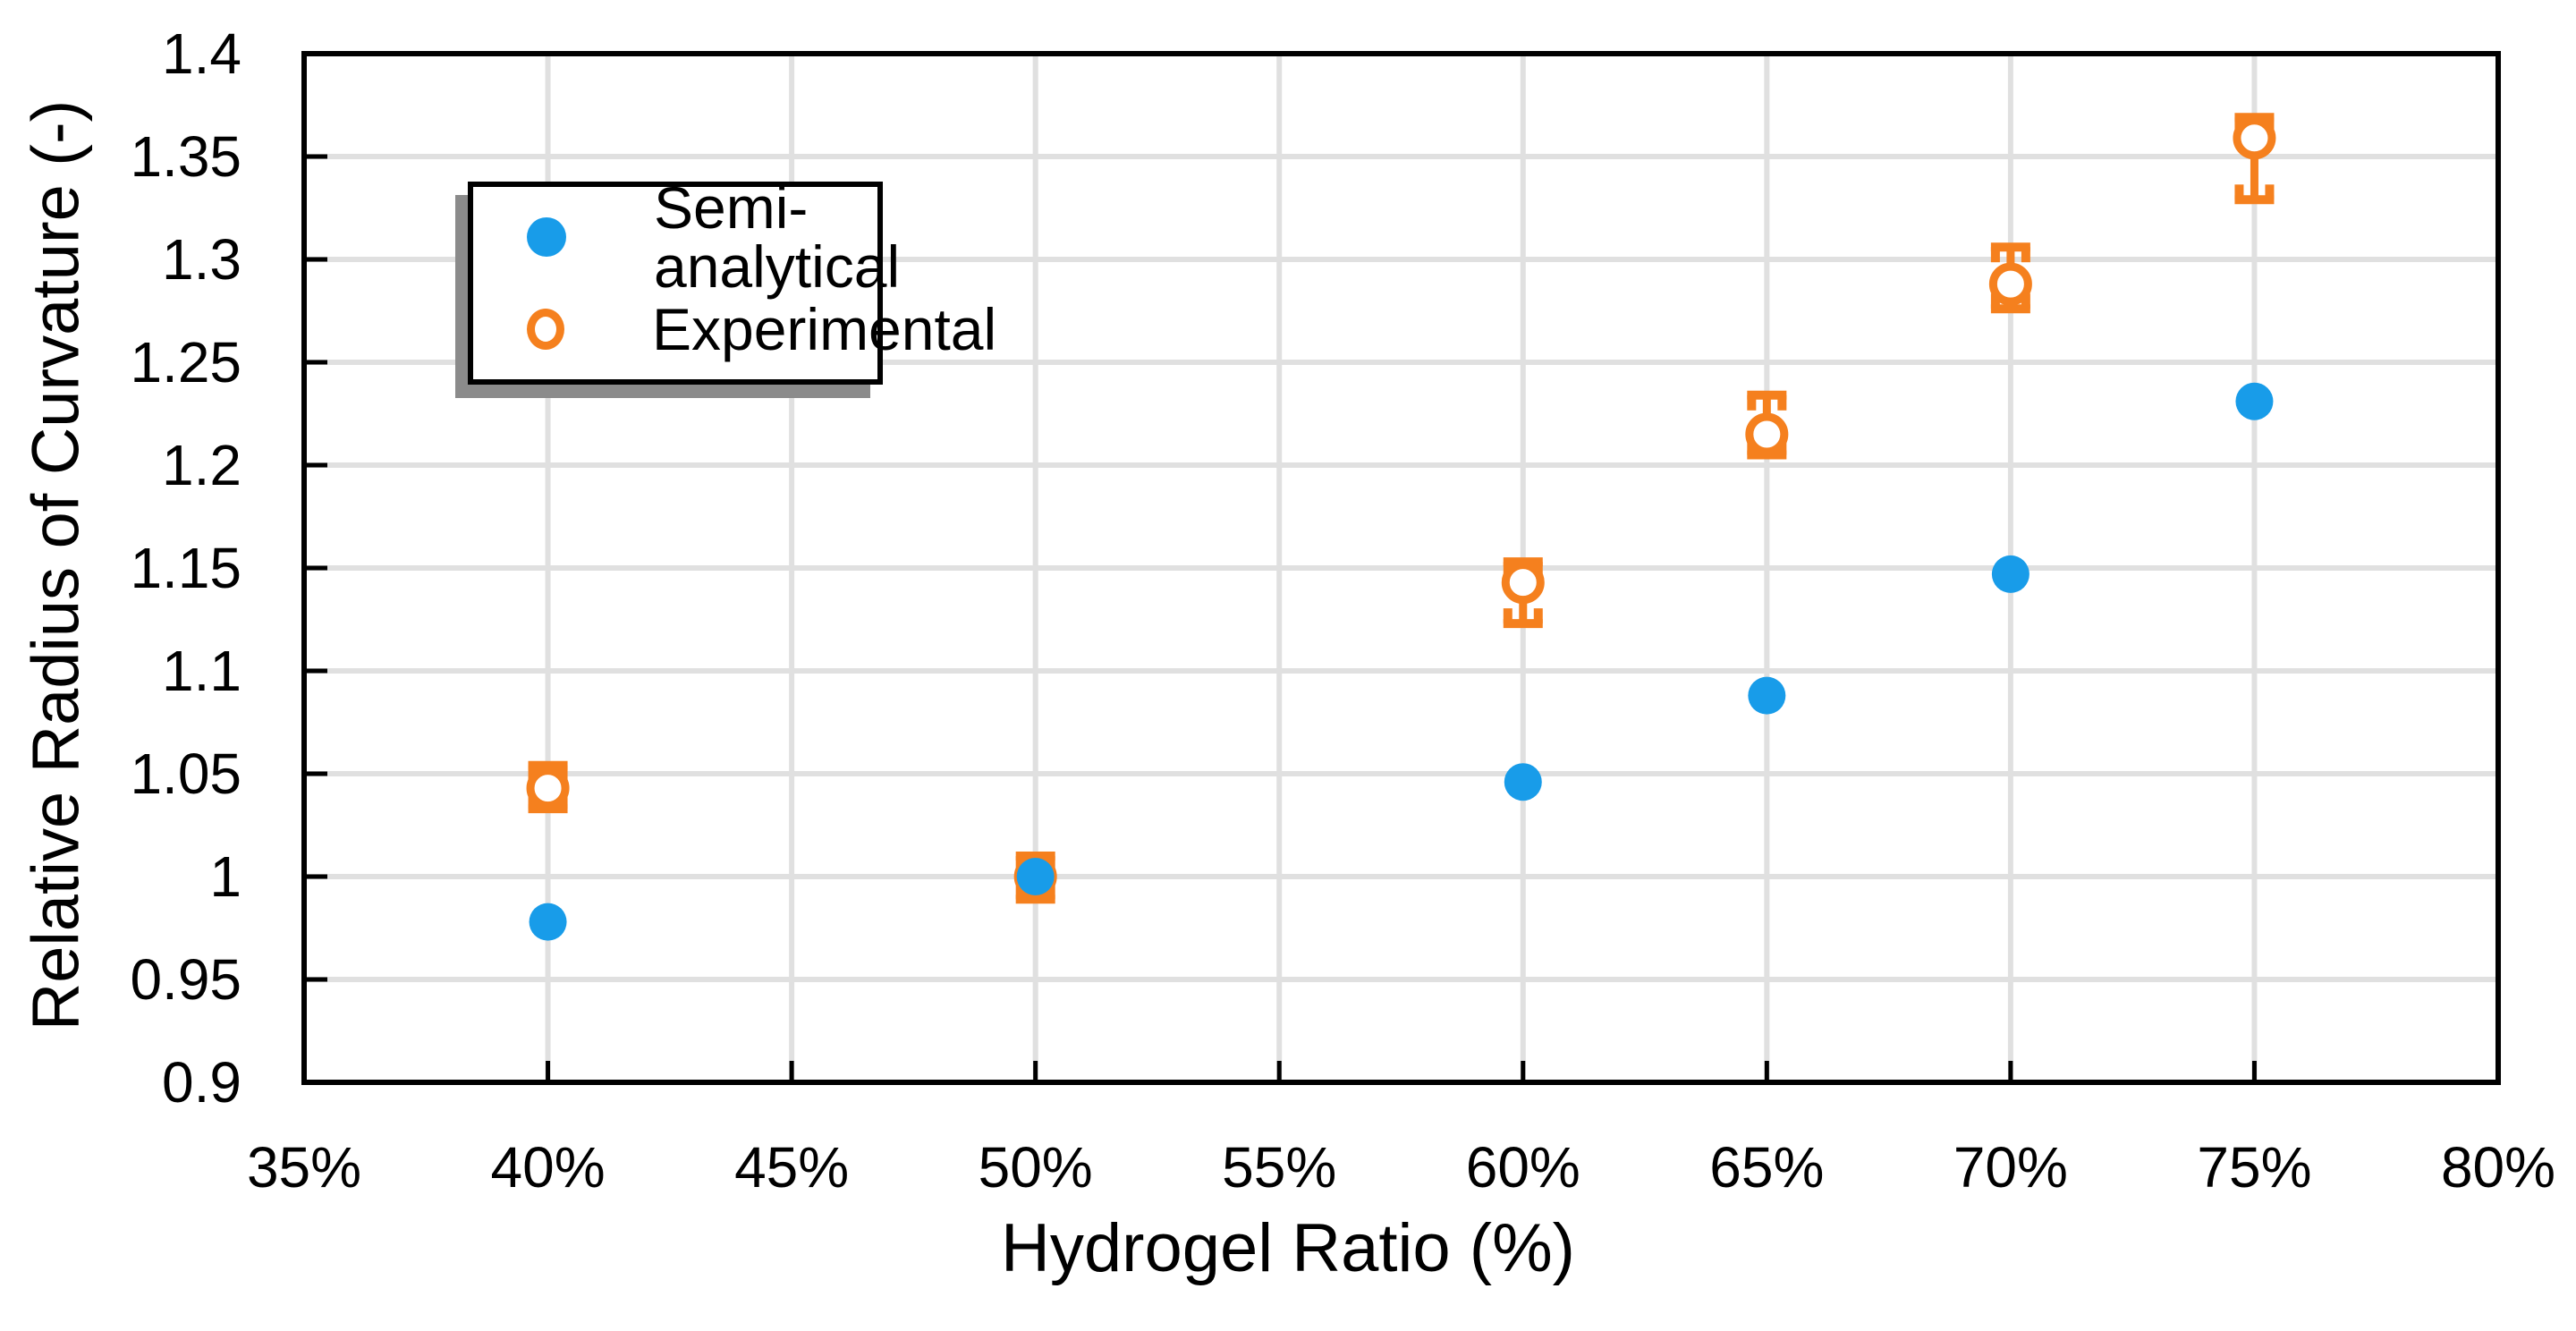  I want to click on x-tick-label: 50%, so click(1036, 1168).